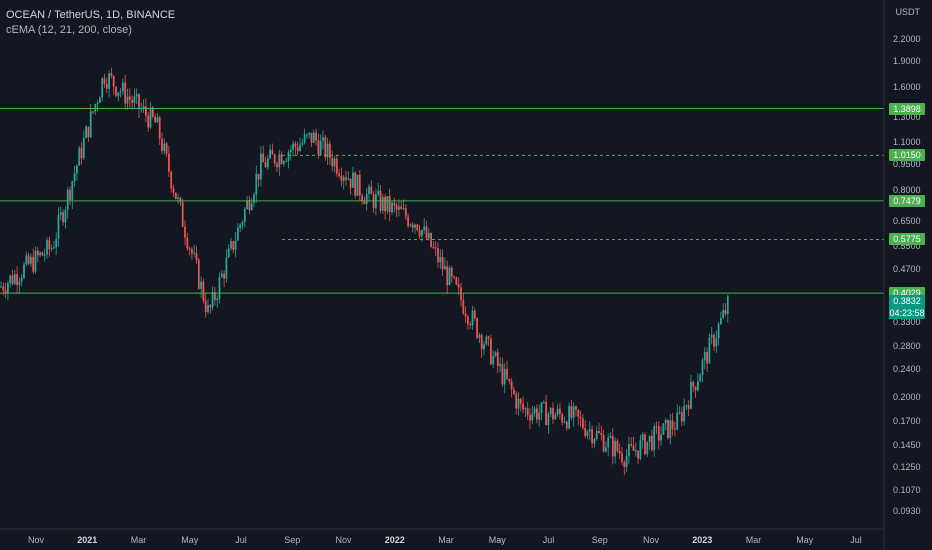 The width and height of the screenshot is (932, 550). What do you see at coordinates (907, 60) in the screenshot?
I see `price-tick-label: 1.9000` at bounding box center [907, 60].